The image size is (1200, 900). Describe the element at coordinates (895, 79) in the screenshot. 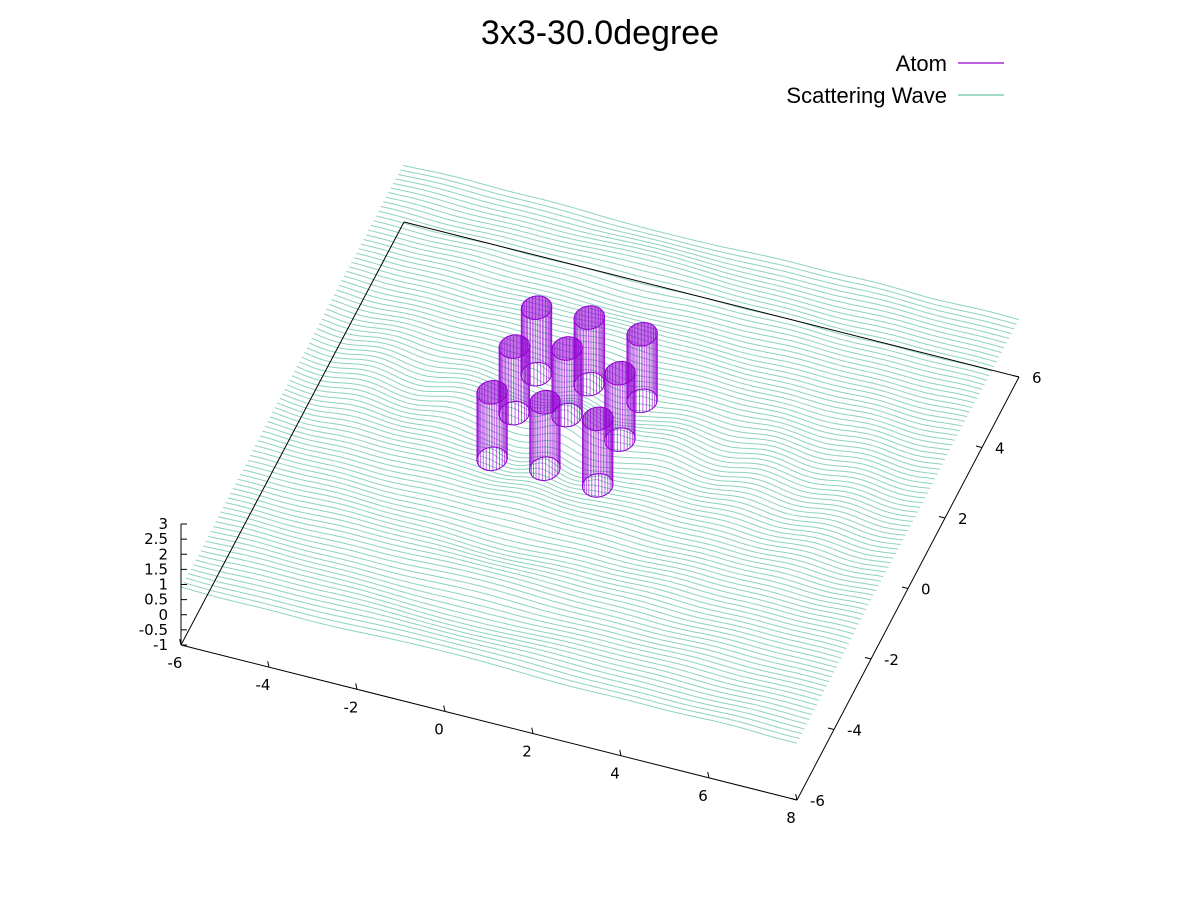

I see `legend: Atom Scattering Wave` at that location.